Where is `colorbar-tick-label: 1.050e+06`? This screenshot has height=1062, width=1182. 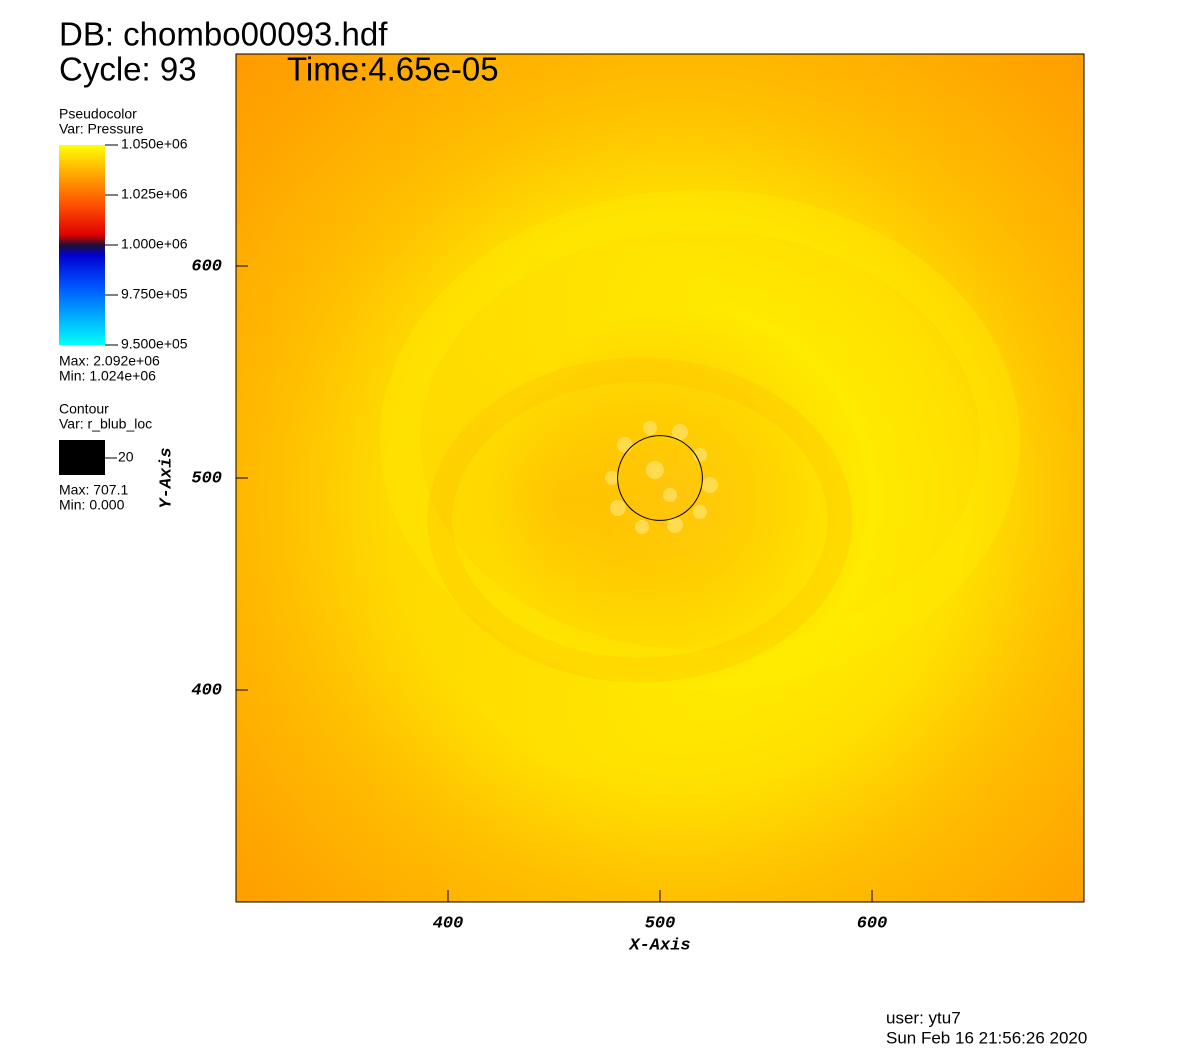
colorbar-tick-label: 1.050e+06 is located at coordinates (154, 144).